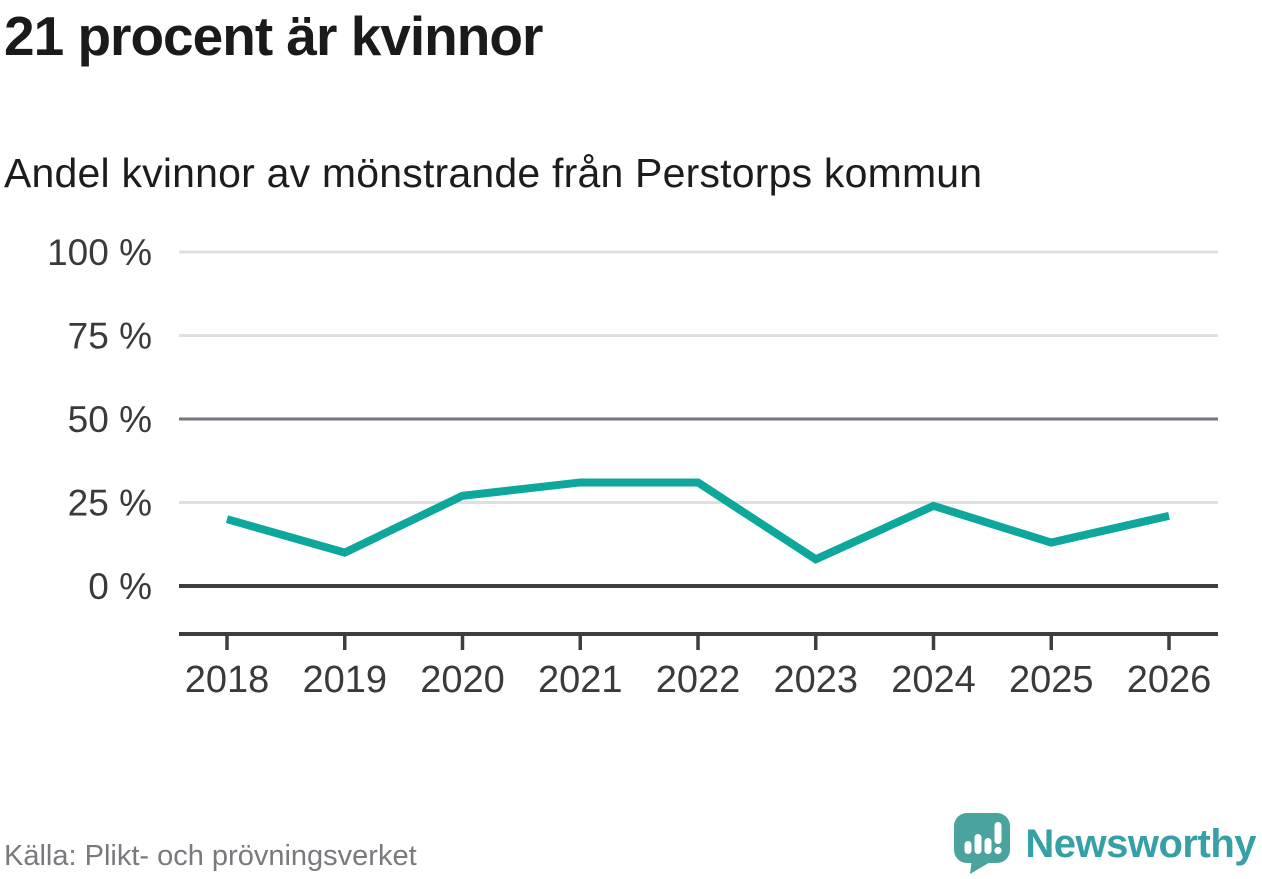  Describe the element at coordinates (815, 680) in the screenshot. I see `x-axis-tick-label: 2023` at that location.